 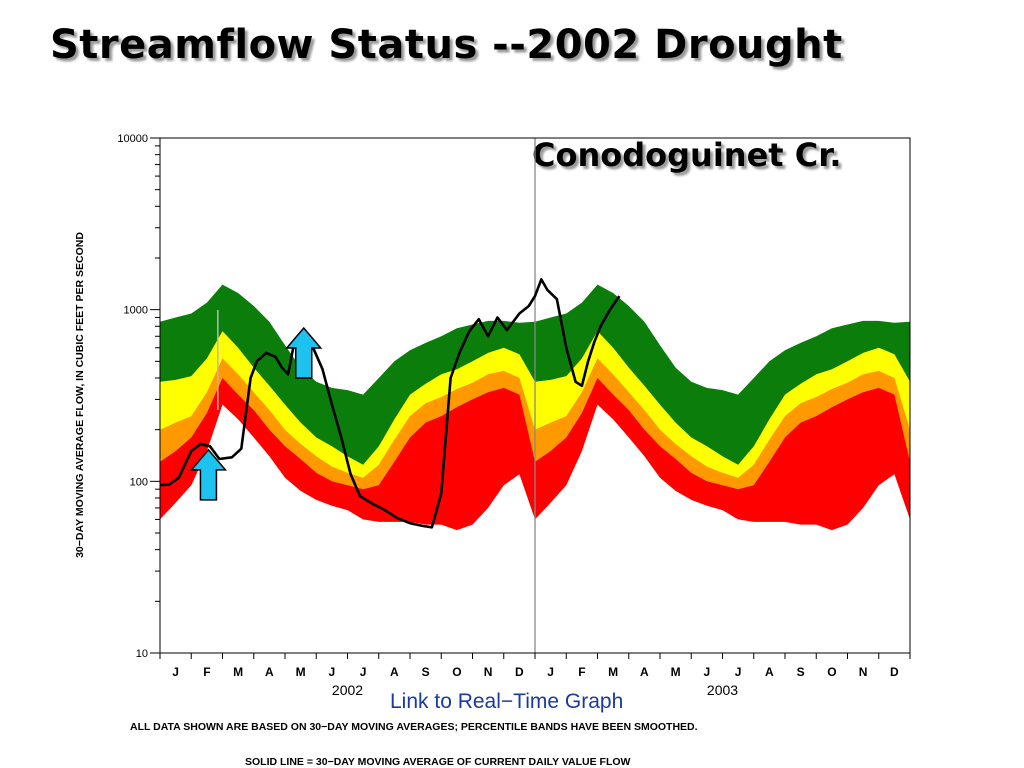 What do you see at coordinates (446, 45) in the screenshot?
I see `slide-title: Streamflow Status --2002 Drought` at bounding box center [446, 45].